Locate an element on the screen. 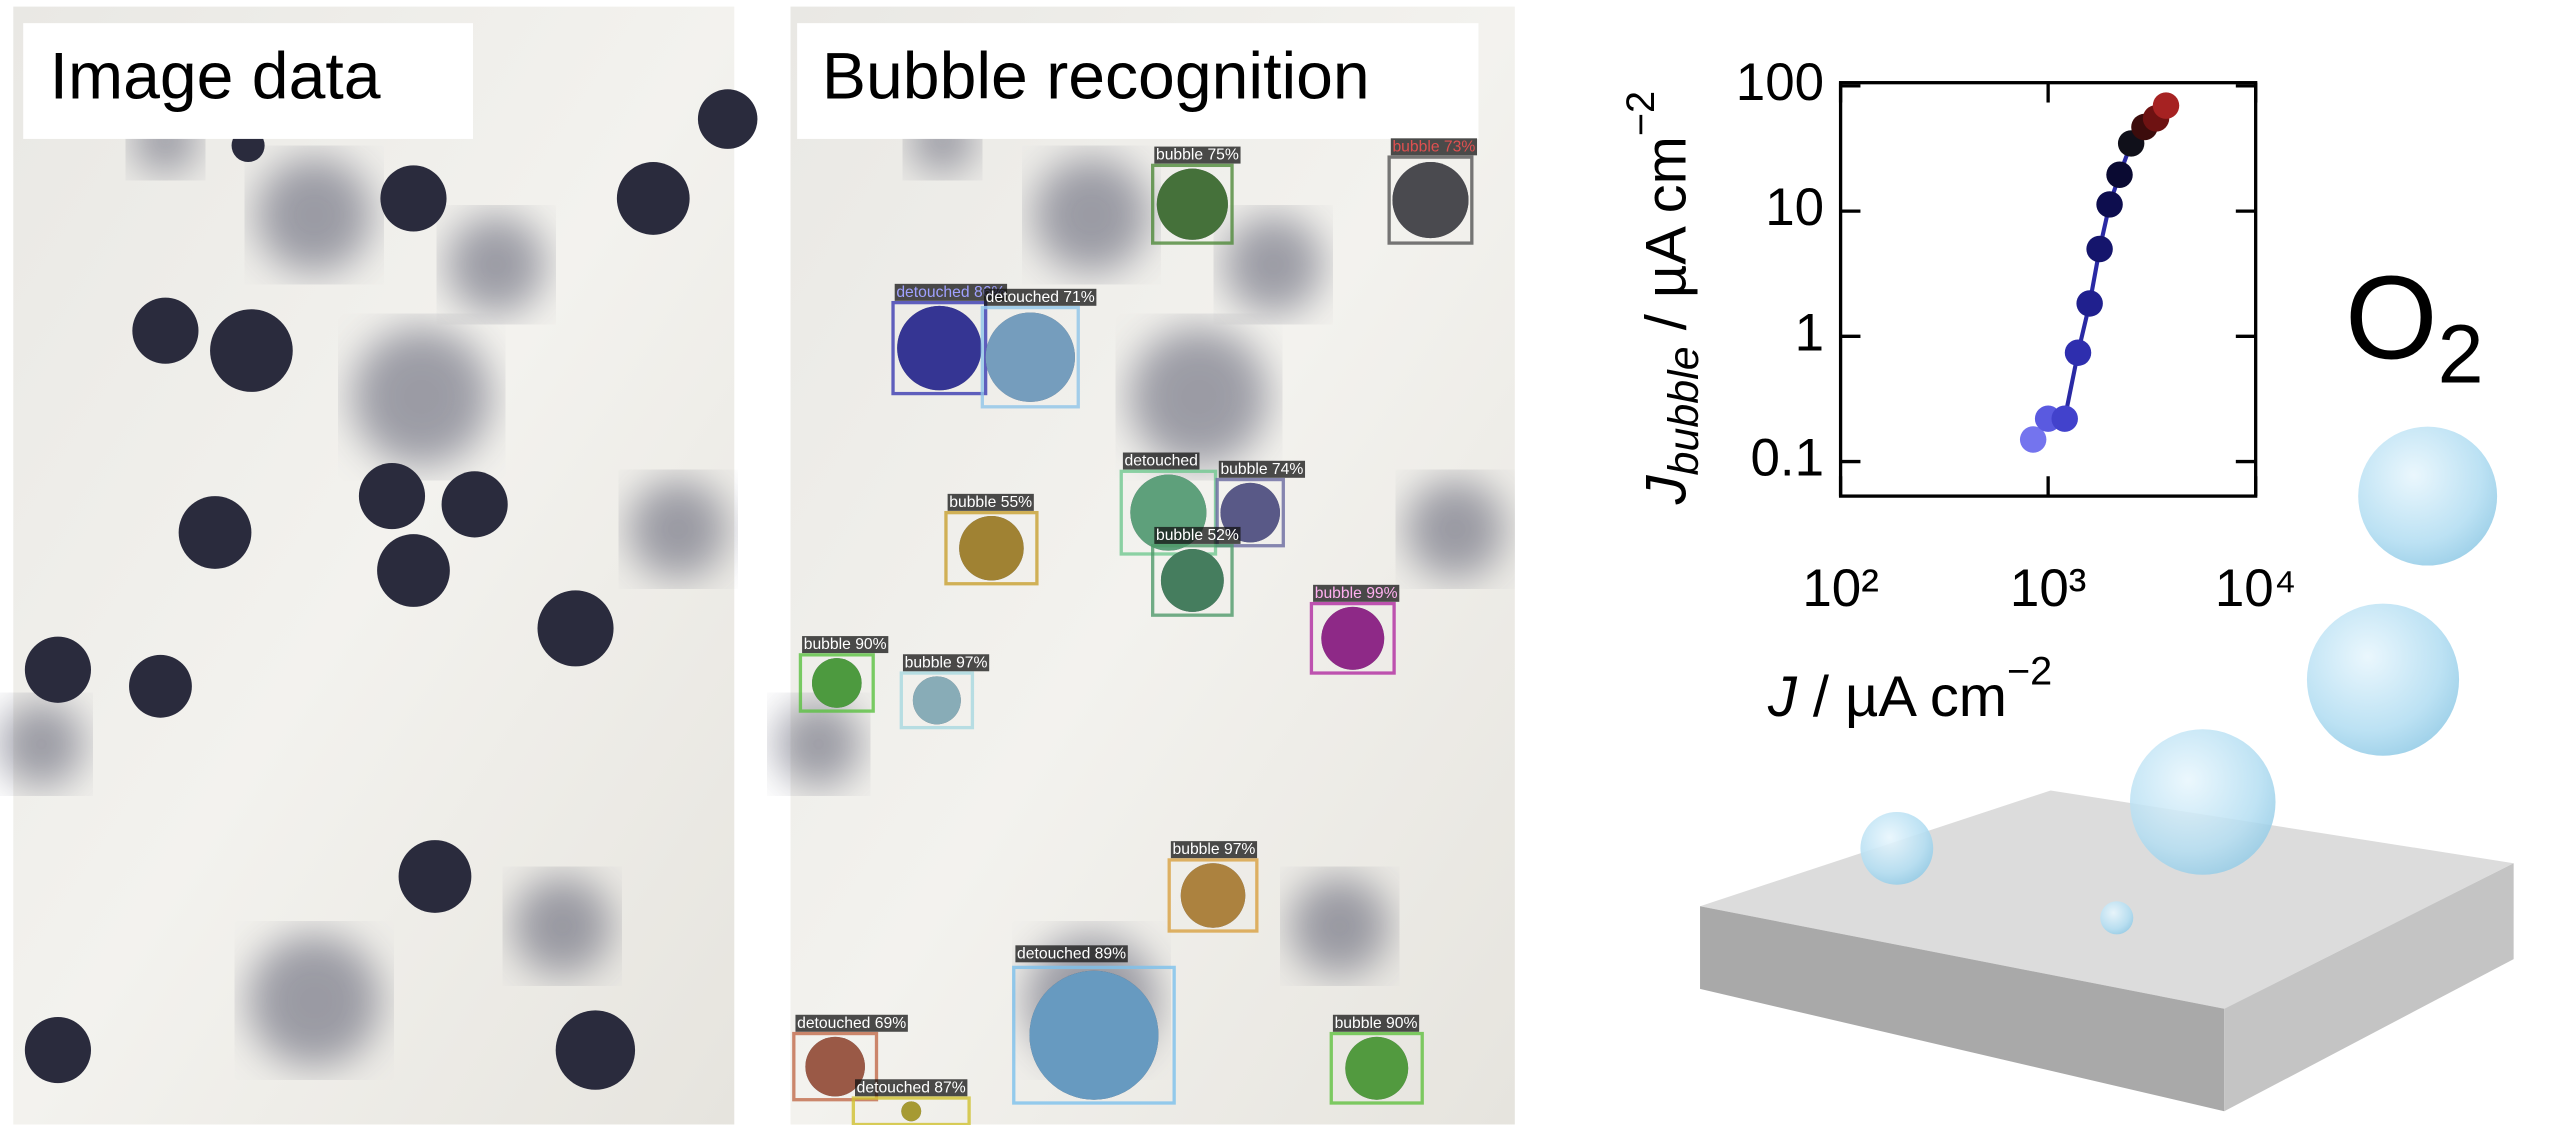 The width and height of the screenshot is (2560, 1125). x-tick-label: 10⁴ is located at coordinates (2256, 588).